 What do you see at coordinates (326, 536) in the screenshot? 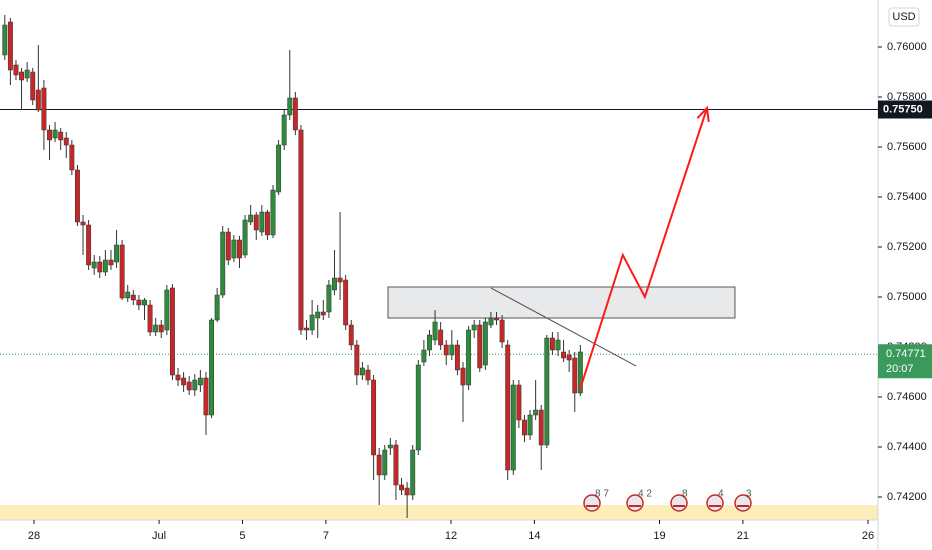
I see `x-tick-label: 7` at bounding box center [326, 536].